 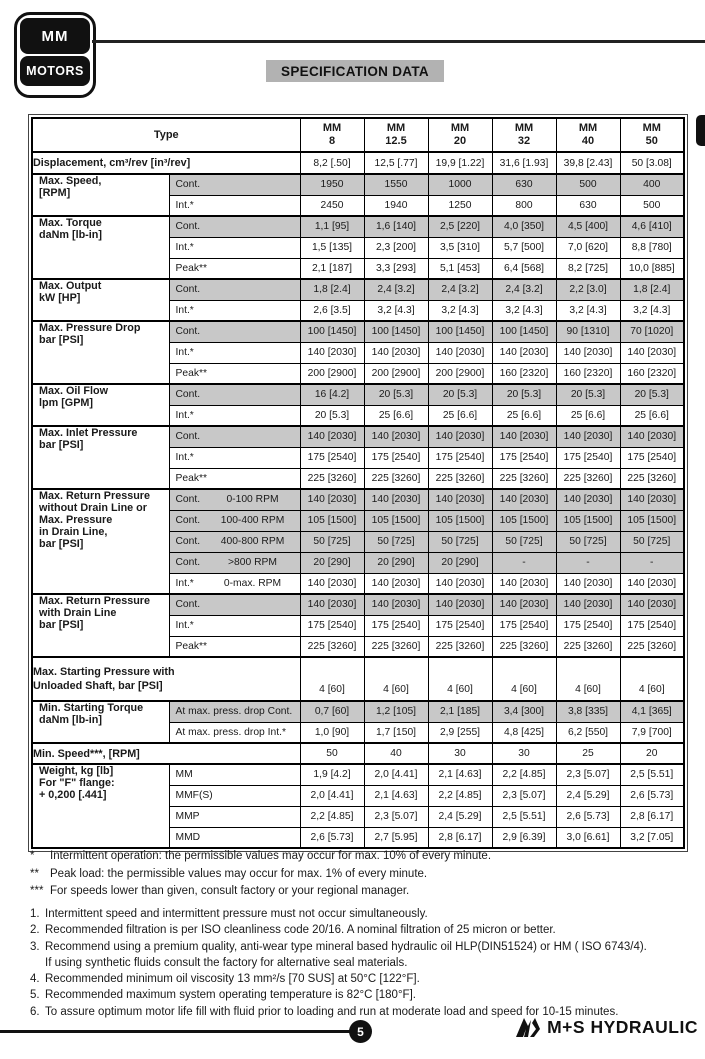 What do you see at coordinates (234, 583) in the screenshot?
I see `row-sublabel: Int.* 0-max. RPM` at bounding box center [234, 583].